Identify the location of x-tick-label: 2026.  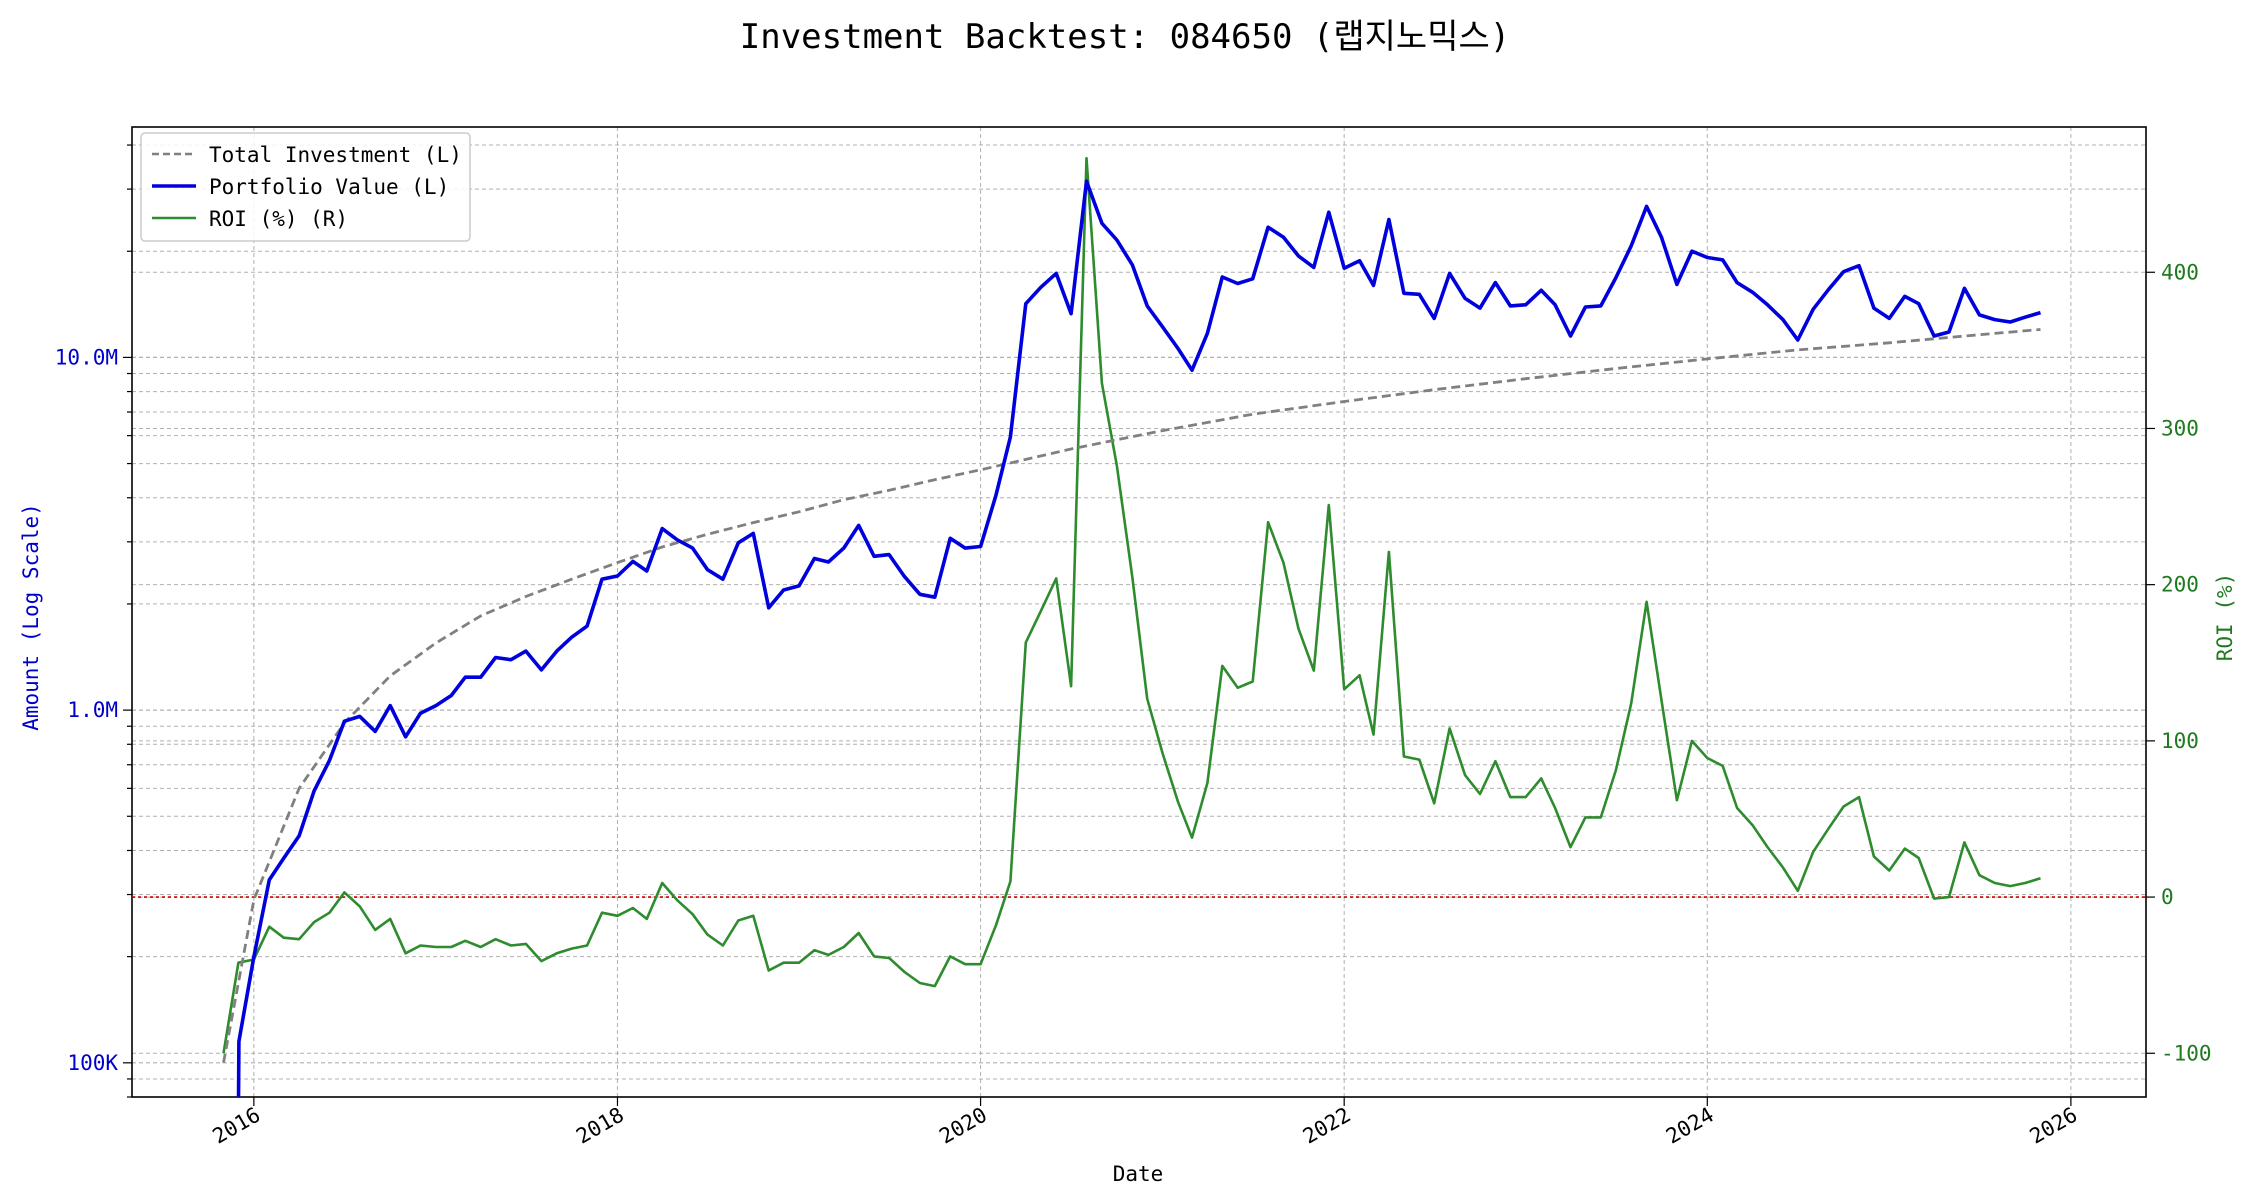
(2054, 1126).